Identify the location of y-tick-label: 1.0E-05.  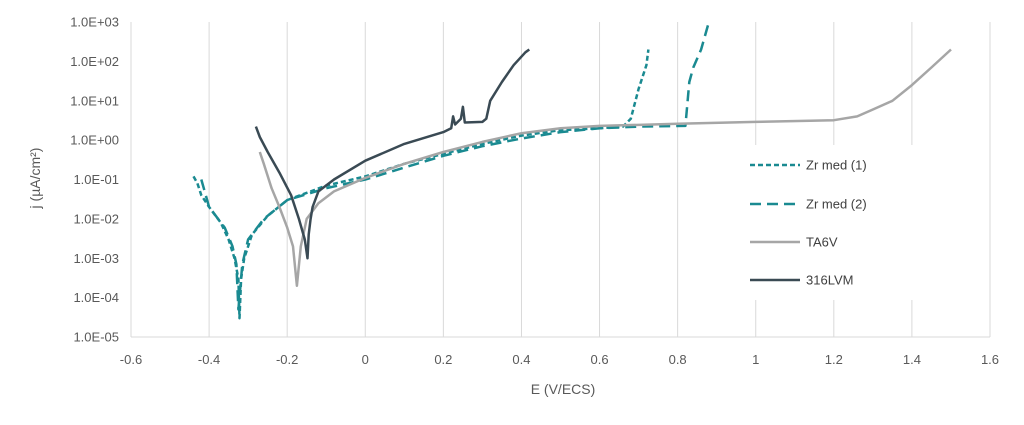
(96, 337).